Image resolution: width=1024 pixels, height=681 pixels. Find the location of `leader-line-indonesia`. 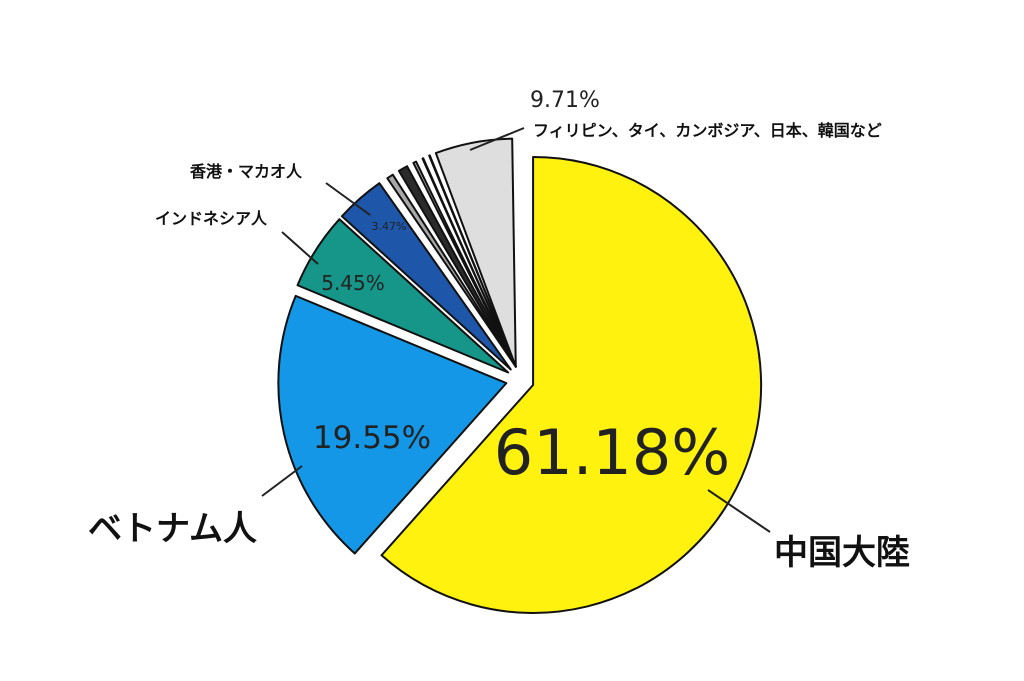

leader-line-indonesia is located at coordinates (300, 248).